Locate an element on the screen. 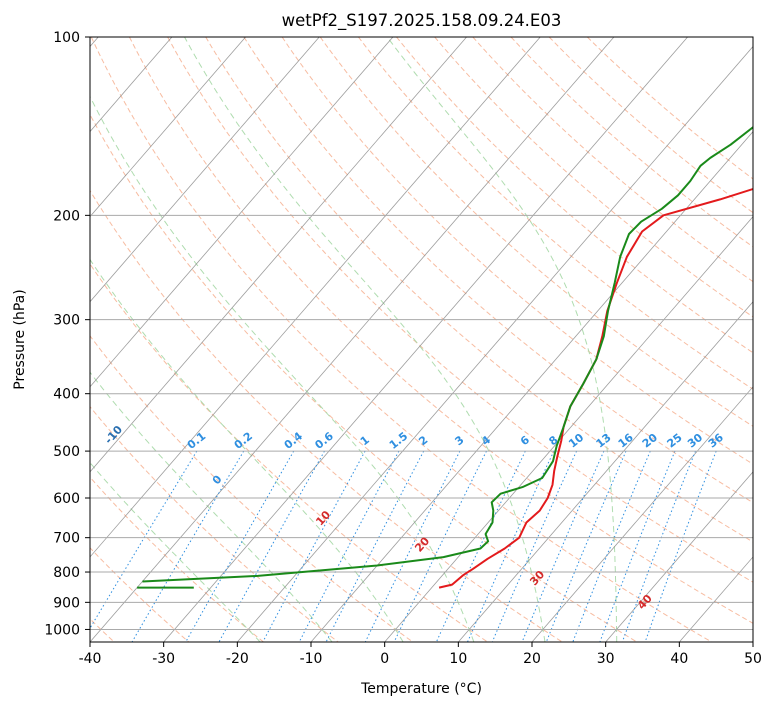 Image resolution: width=775 pixels, height=708 pixels. mixing-ratio-label: 13 is located at coordinates (604, 441).